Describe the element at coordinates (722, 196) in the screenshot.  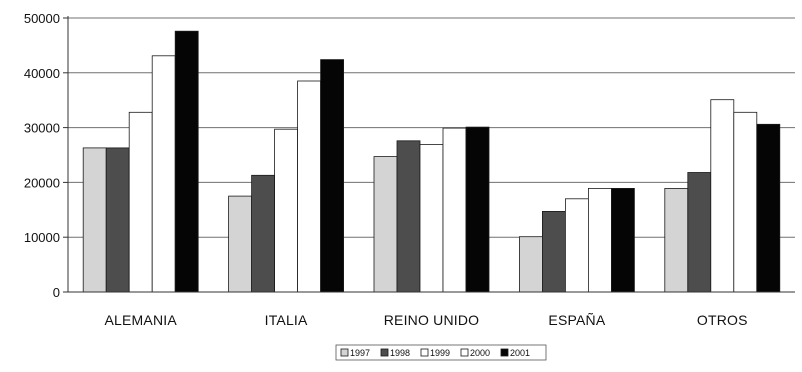
I see `bar-otros-1999` at that location.